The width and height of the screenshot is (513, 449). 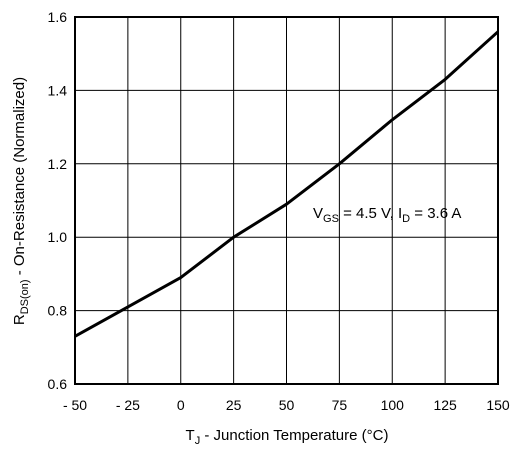 I want to click on x-tick-label: 75, so click(x=340, y=405).